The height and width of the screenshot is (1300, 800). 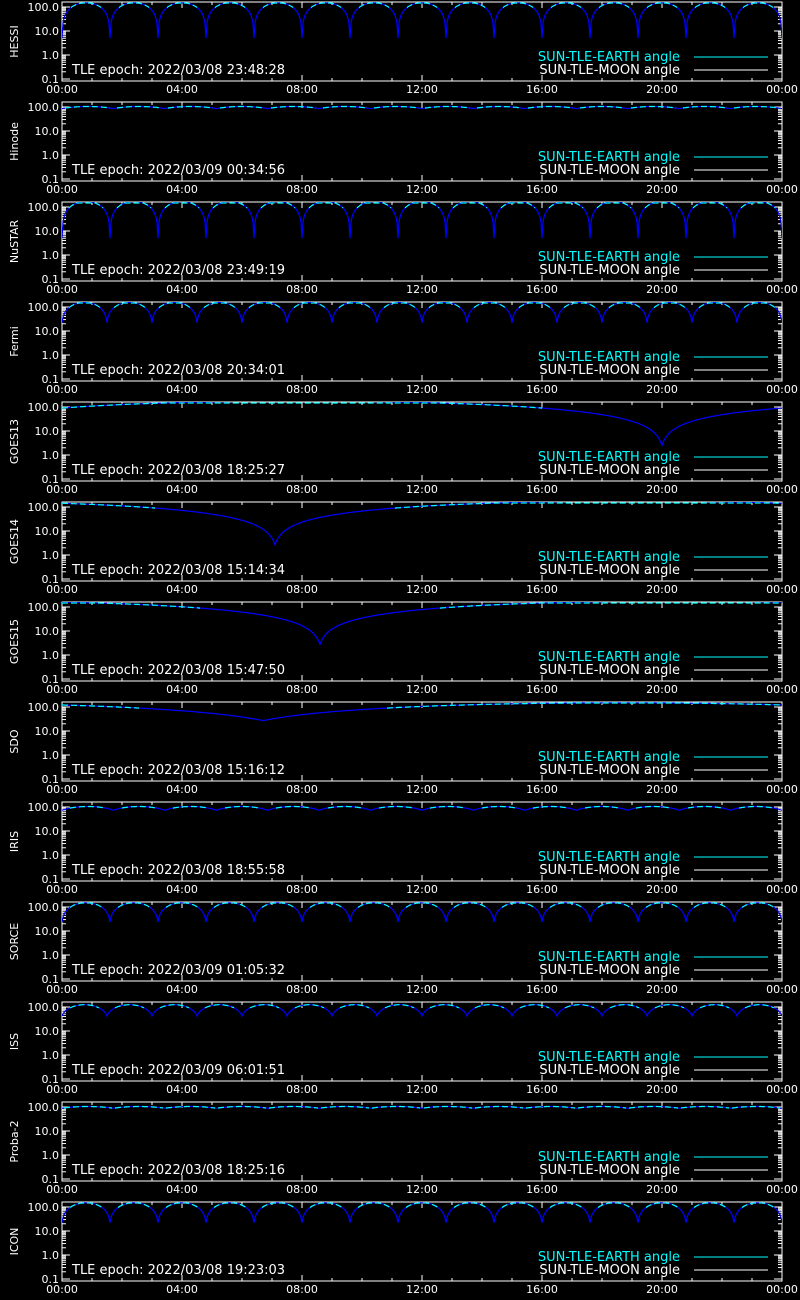 What do you see at coordinates (14, 341) in the screenshot?
I see `satellite-label: Fermi` at bounding box center [14, 341].